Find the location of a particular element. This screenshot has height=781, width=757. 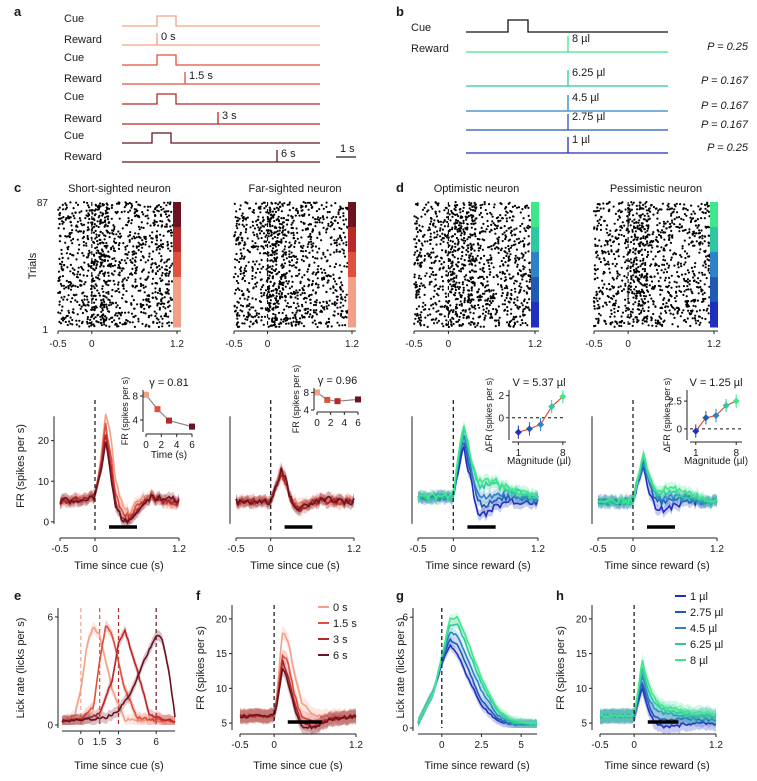

inset-gamma-short-x-tick-label: 6 is located at coordinates (192, 445).